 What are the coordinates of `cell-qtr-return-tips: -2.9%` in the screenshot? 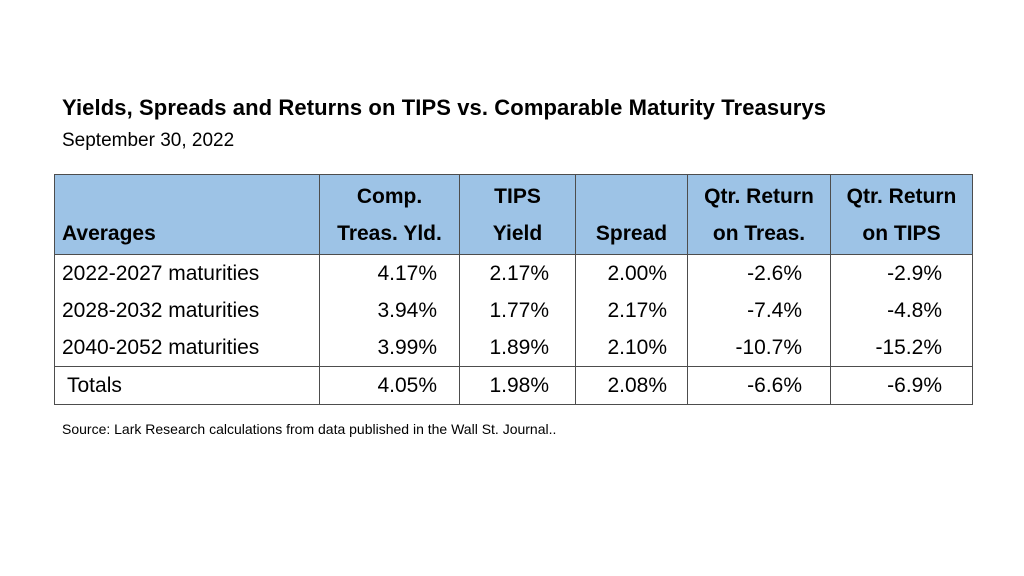 It's located at (901, 273).